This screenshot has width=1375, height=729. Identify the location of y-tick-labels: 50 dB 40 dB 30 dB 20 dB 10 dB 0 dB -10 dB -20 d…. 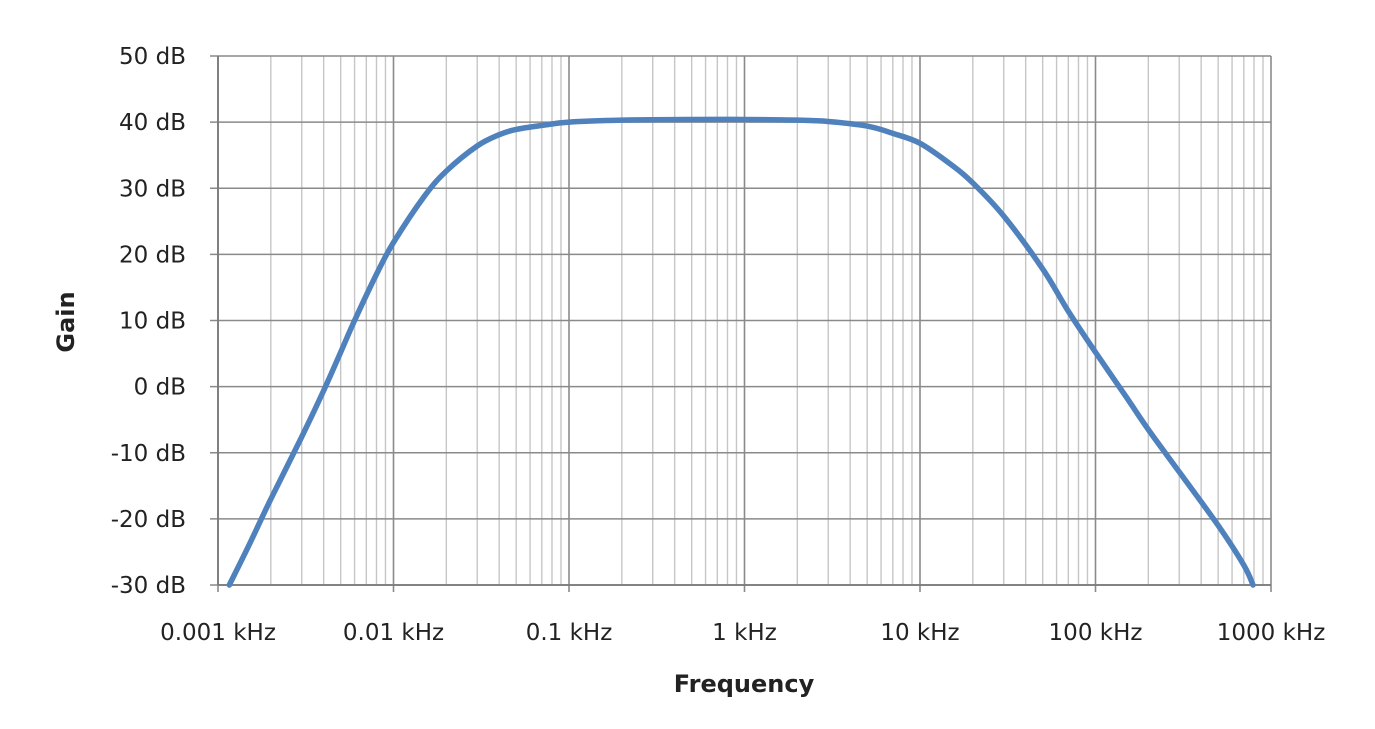
(148, 321).